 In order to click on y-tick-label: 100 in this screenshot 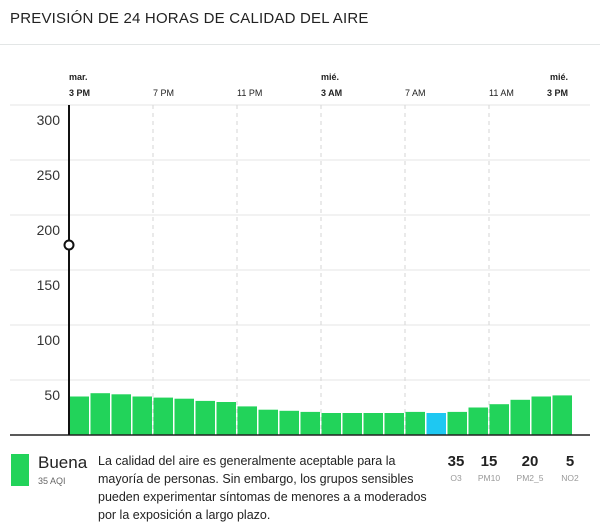, I will do `click(49, 340)`.